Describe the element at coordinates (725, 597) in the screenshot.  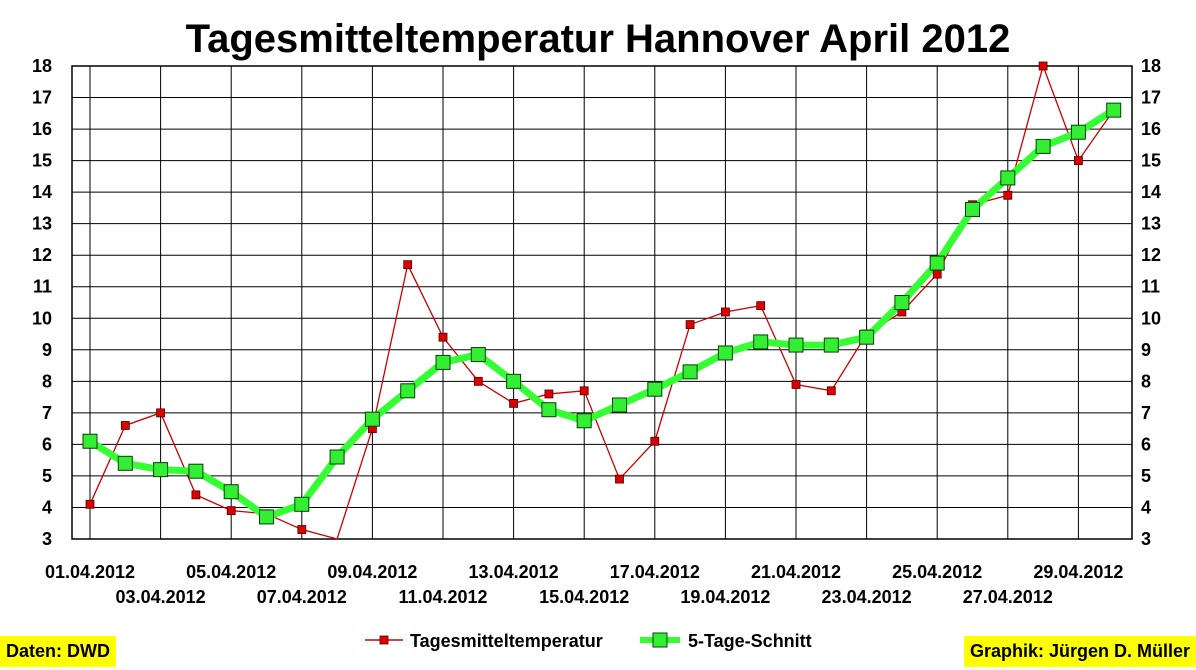
I see `x-tick-label: 19.04.2012` at that location.